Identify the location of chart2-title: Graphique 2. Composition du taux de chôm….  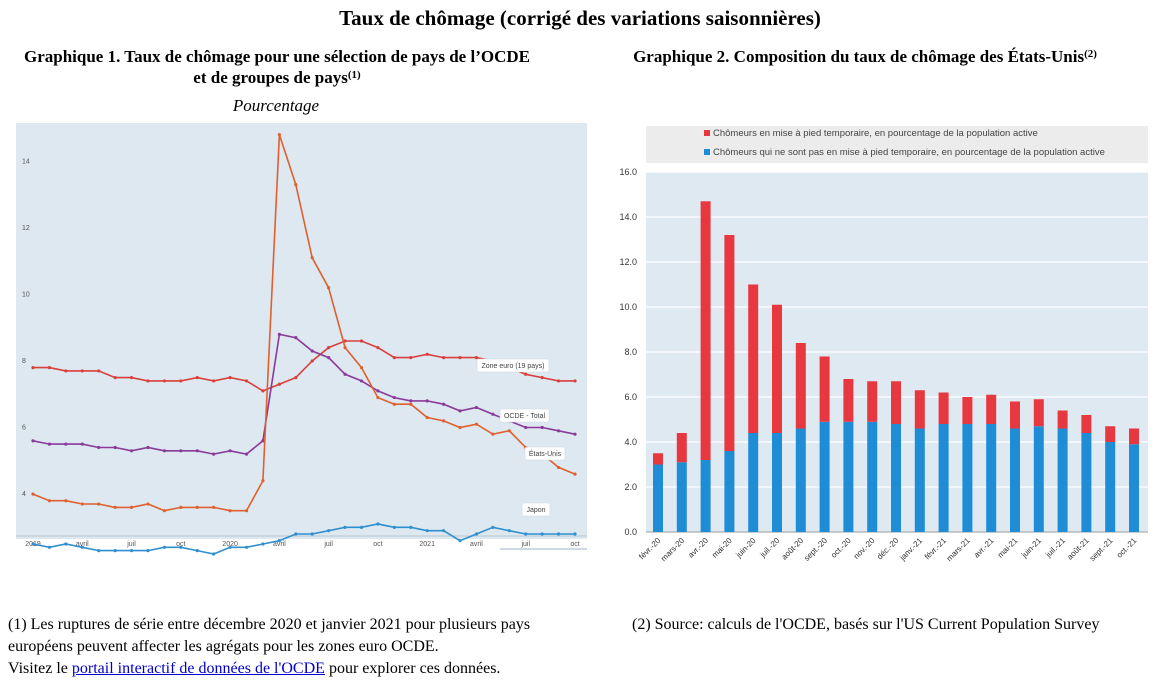
(865, 56).